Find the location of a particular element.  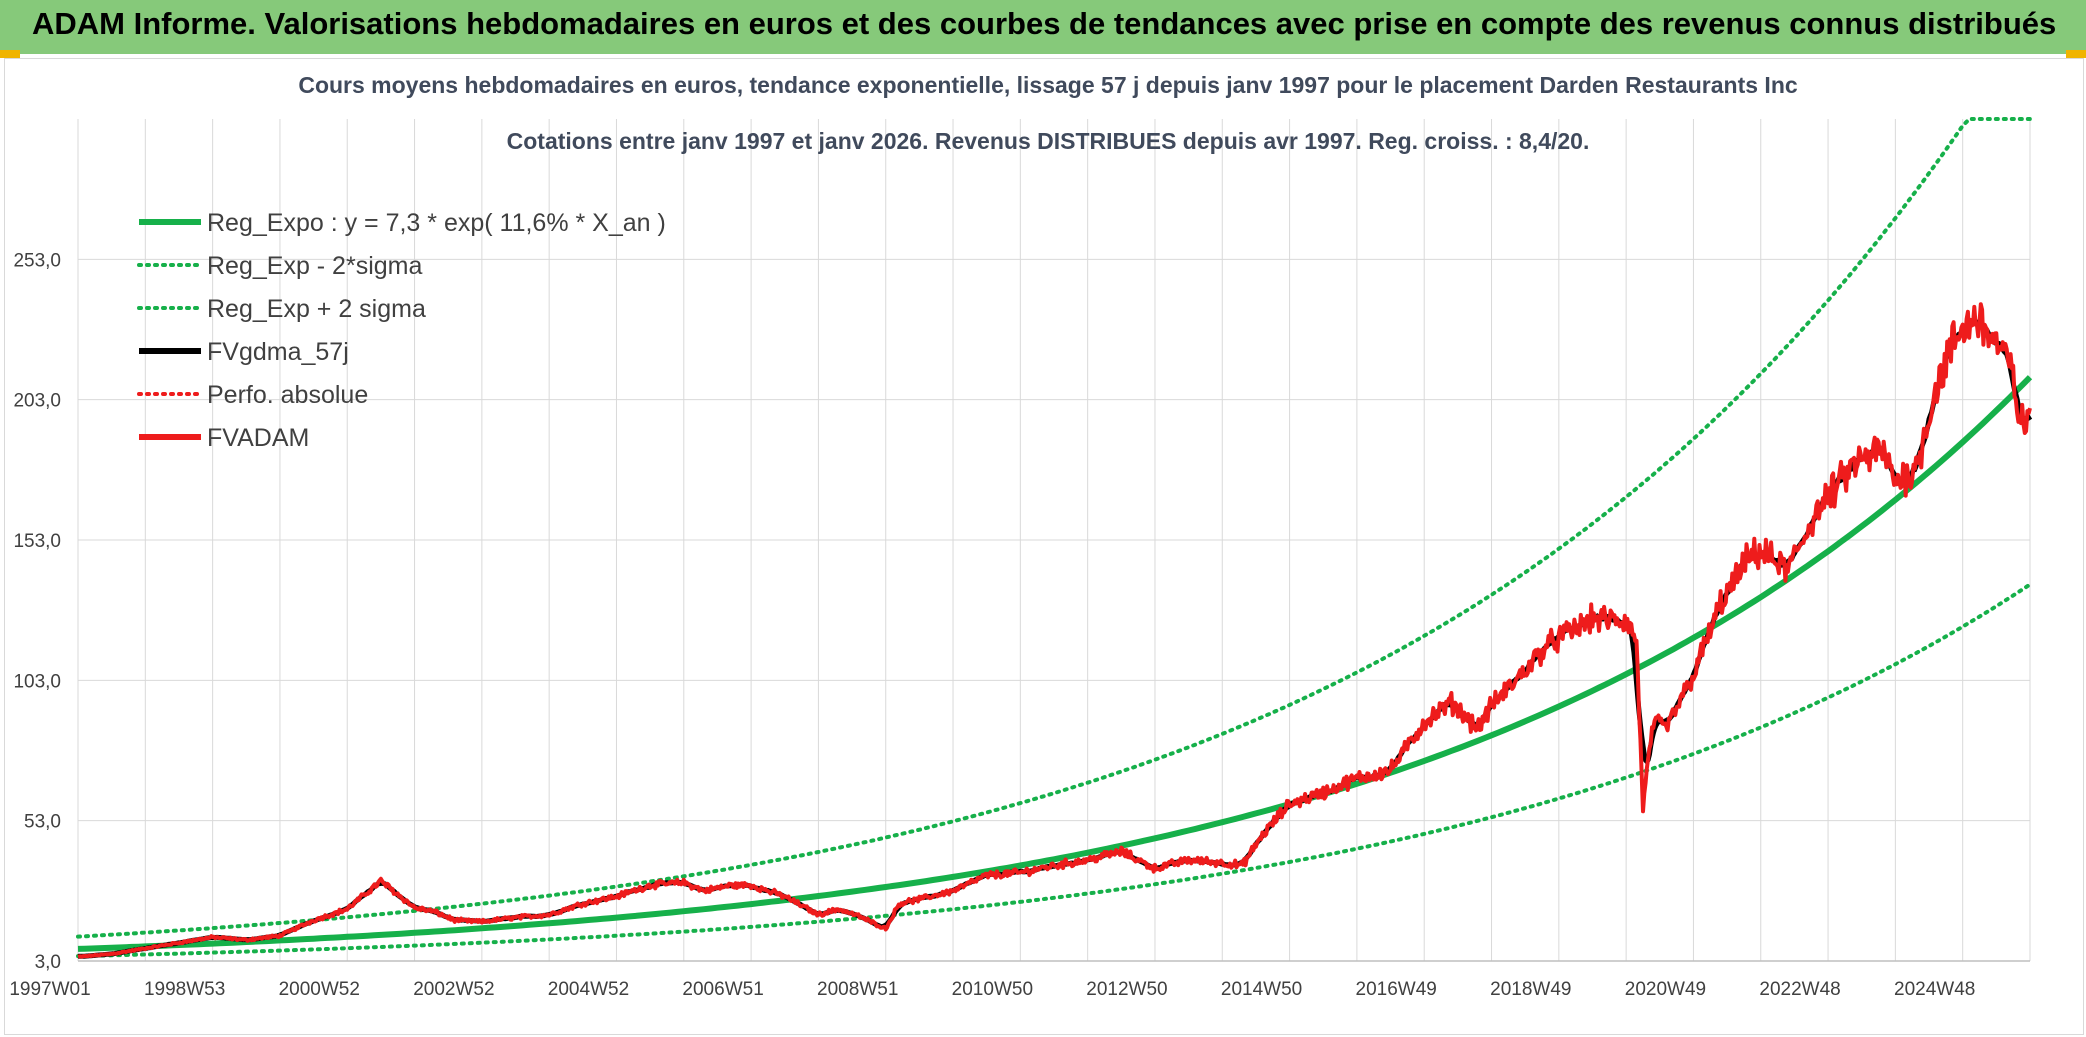

y-axis-ticks: 3,0 53,0 103,0 153,0 203,0 253,0 is located at coordinates (37, 611).